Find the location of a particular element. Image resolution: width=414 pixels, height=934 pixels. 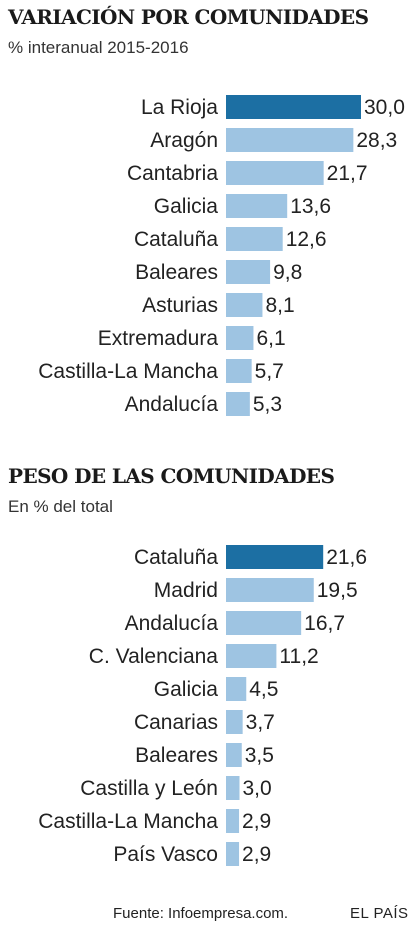

chart1-value-label-0: 30,0 is located at coordinates (384, 107).